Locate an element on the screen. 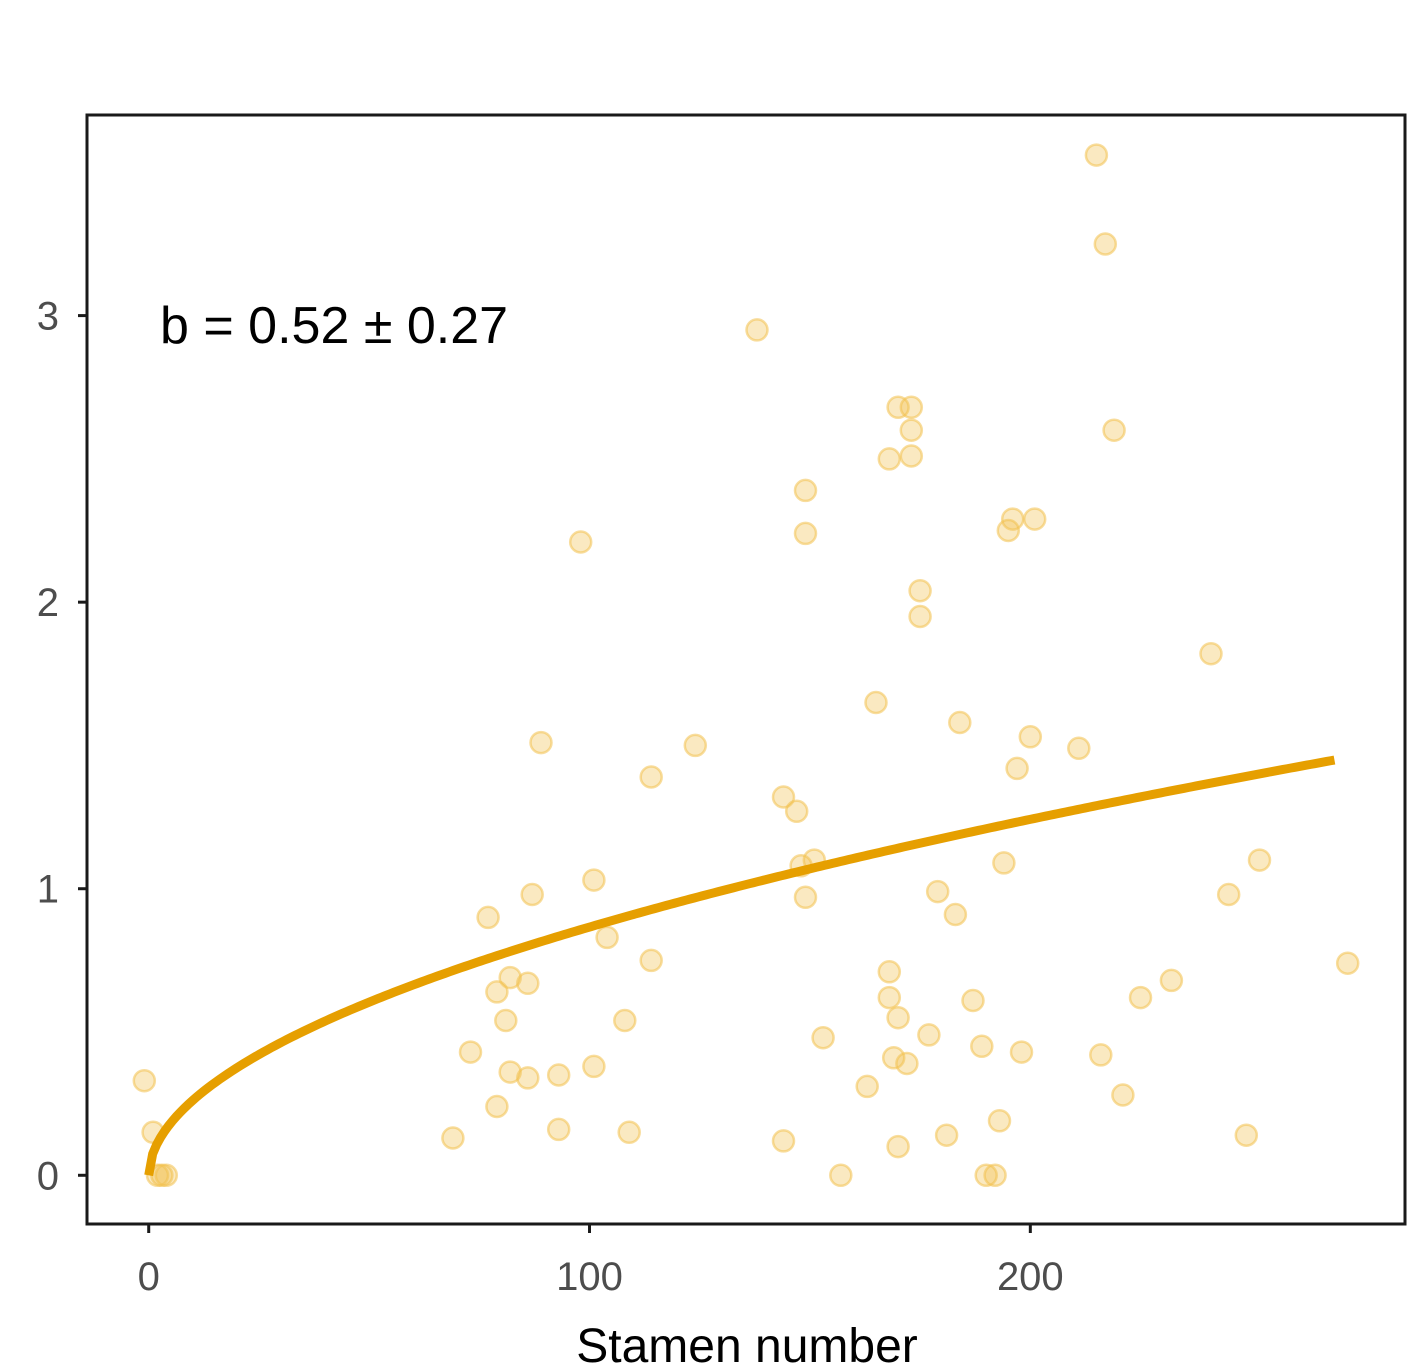 The height and width of the screenshot is (1369, 1413). x-axis-title: Stamen number is located at coordinates (747, 1344).